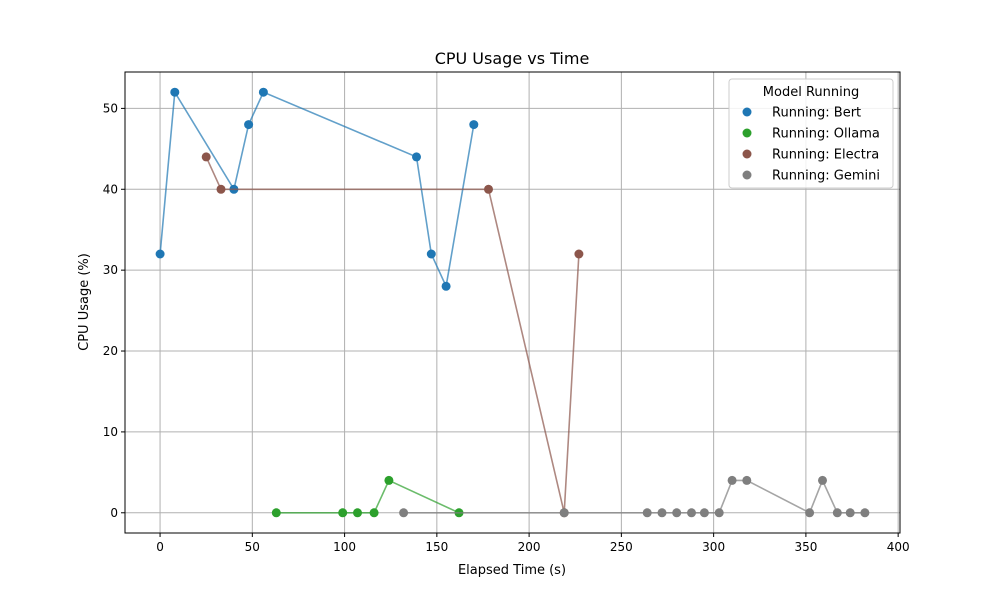  What do you see at coordinates (110, 432) in the screenshot?
I see `y-tick-label: 10` at bounding box center [110, 432].